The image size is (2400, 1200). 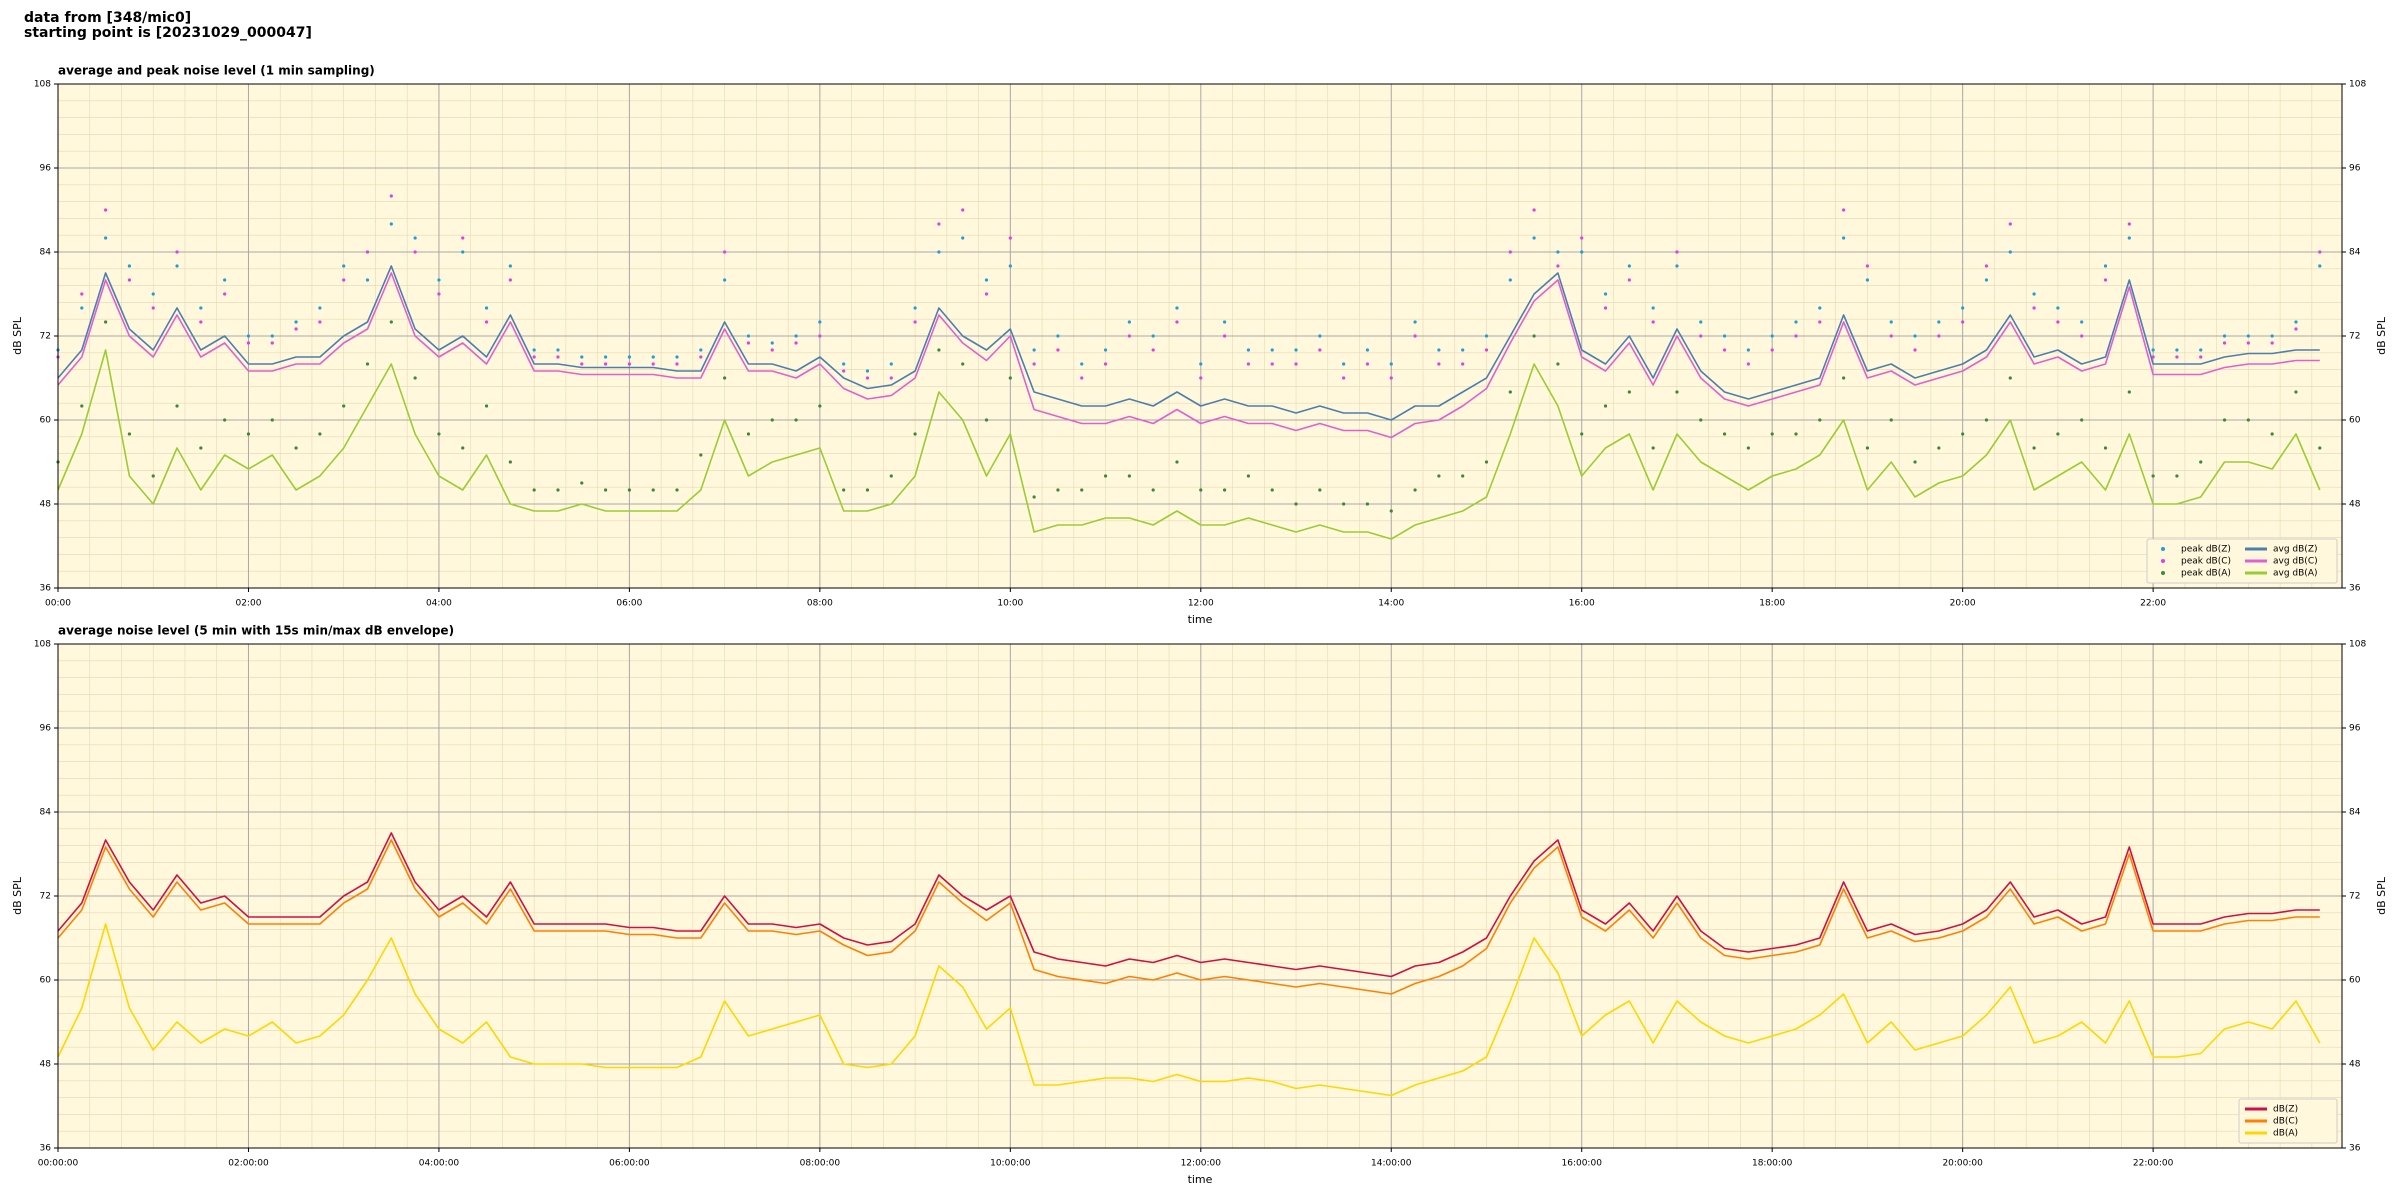 I want to click on y-tick-label: 36, so click(x=2355, y=1149).